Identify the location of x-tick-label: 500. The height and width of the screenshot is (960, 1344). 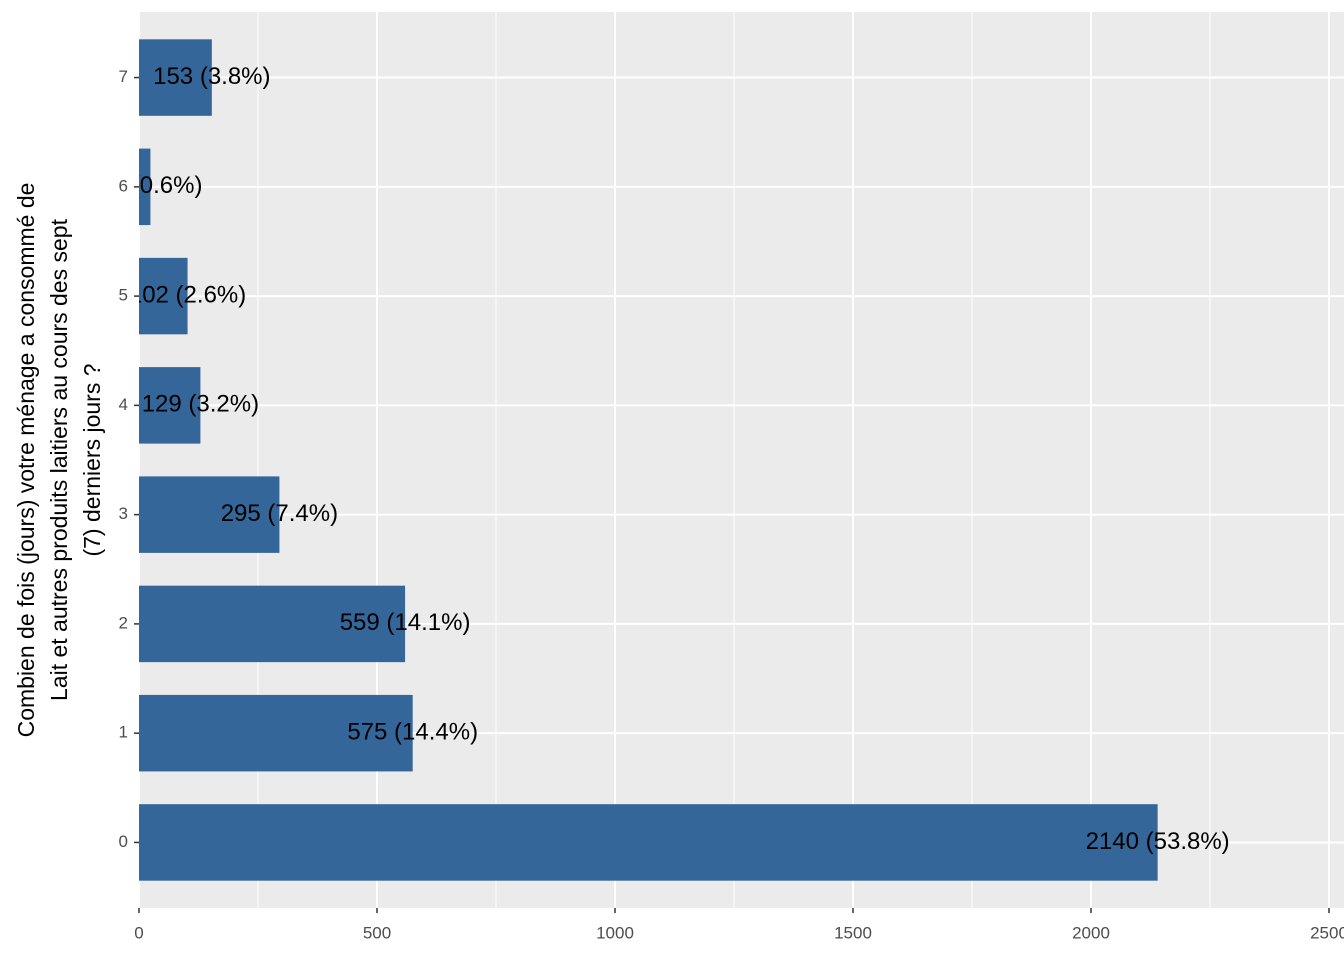
(377, 932).